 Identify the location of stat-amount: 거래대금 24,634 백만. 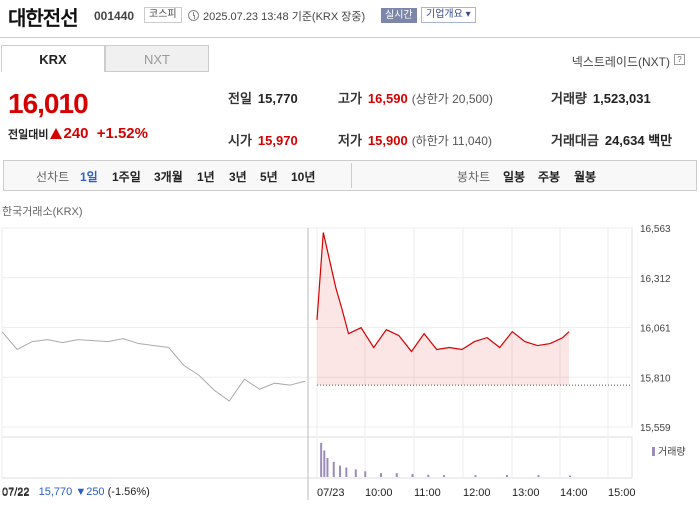
(611, 139).